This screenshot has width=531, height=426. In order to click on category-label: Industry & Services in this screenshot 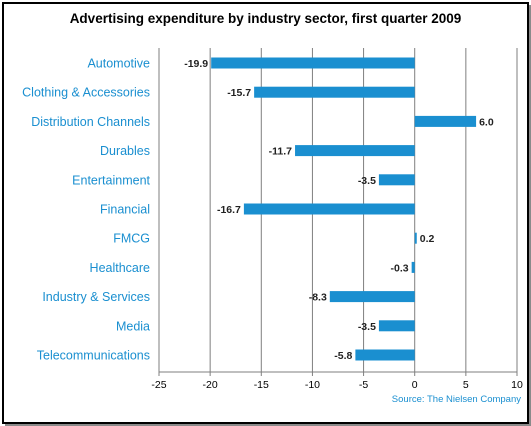, I will do `click(96, 297)`.